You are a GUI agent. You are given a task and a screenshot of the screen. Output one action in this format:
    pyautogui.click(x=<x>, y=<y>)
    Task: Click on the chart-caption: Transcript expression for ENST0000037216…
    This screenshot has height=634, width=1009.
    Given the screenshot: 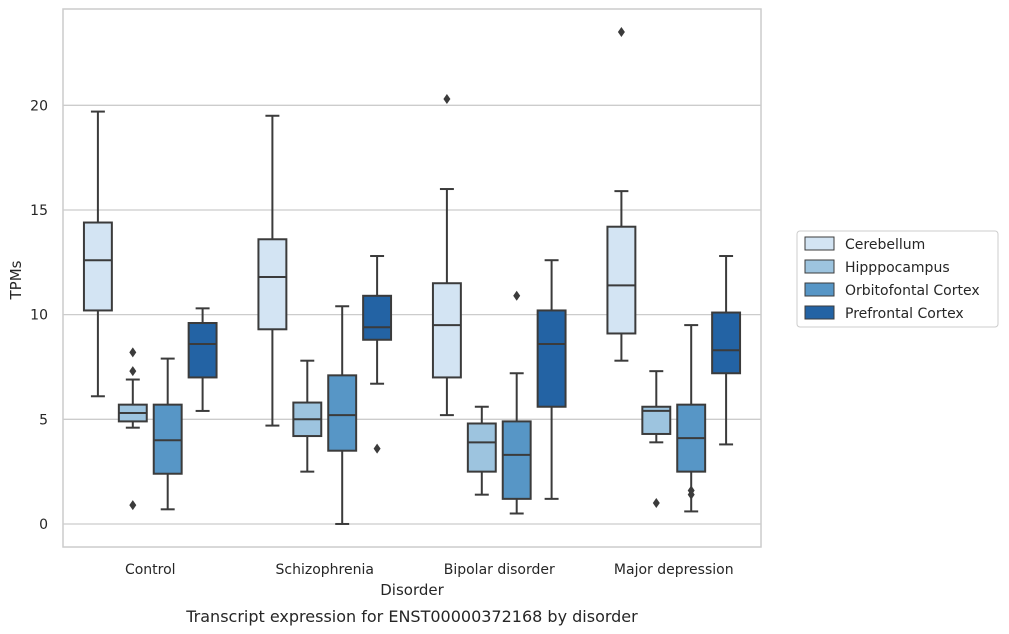 What is the action you would take?
    pyautogui.click(x=411, y=616)
    